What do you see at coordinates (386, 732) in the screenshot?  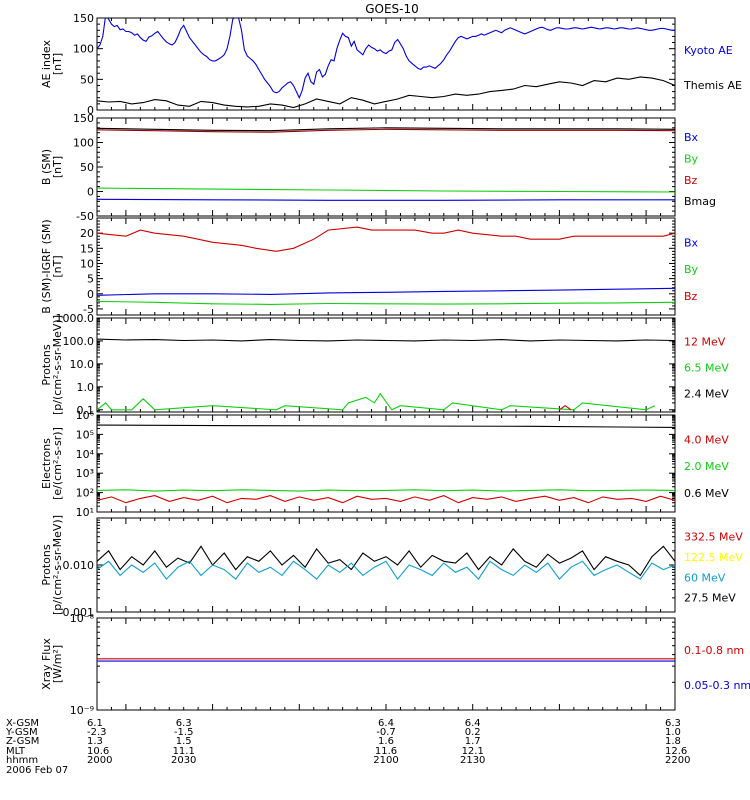 I see `footer-value: -0.7` at bounding box center [386, 732].